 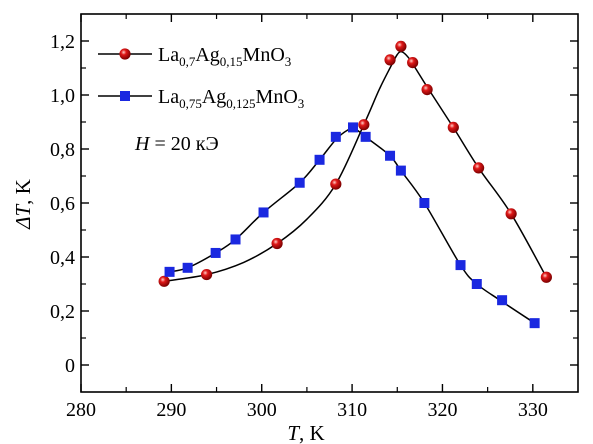 I want to click on x-tick-label: 290, so click(x=171, y=410).